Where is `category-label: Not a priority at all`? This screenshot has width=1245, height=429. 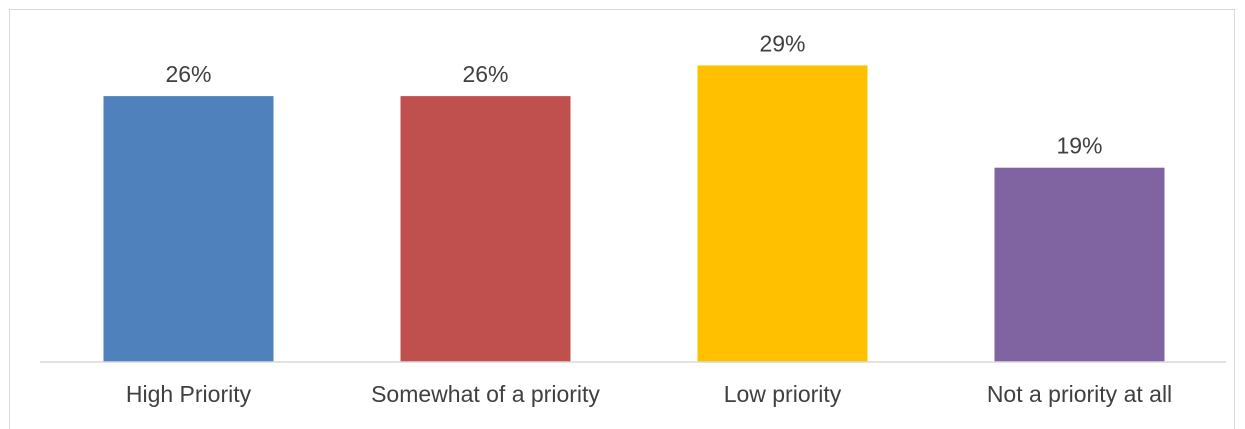
category-label: Not a priority at all is located at coordinates (1079, 394).